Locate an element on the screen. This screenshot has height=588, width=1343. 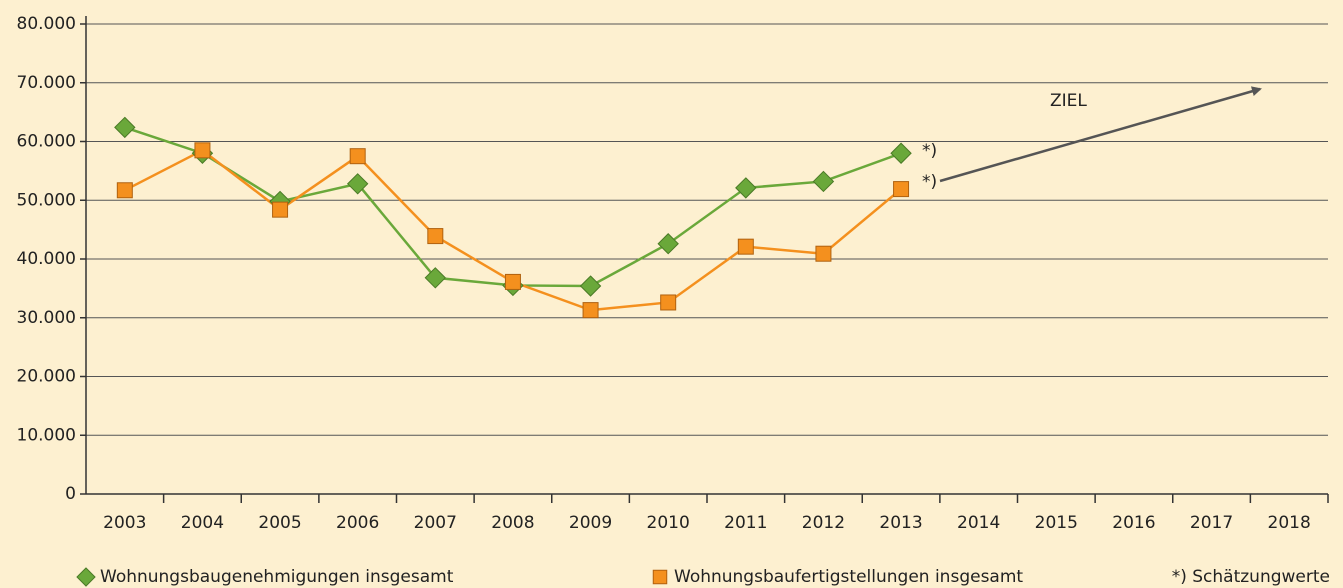
x-tick-label: 2005 is located at coordinates (279, 523).